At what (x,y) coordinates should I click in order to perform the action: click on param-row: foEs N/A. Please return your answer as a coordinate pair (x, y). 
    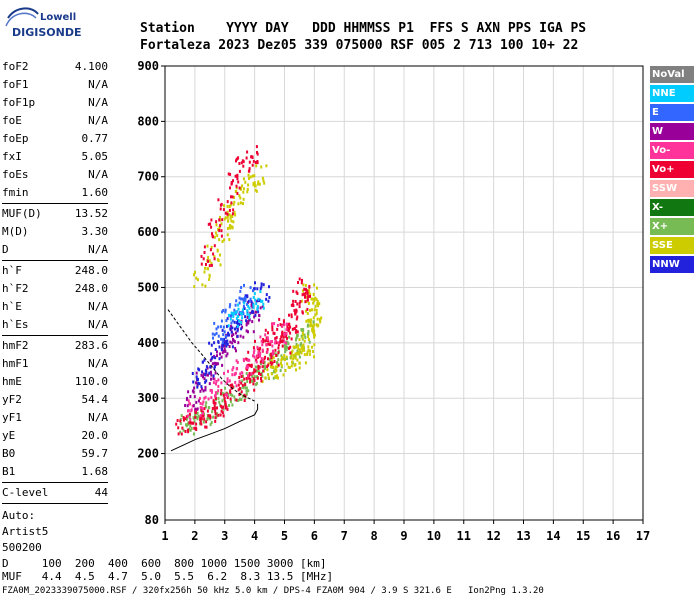
    Looking at the image, I should click on (55, 175).